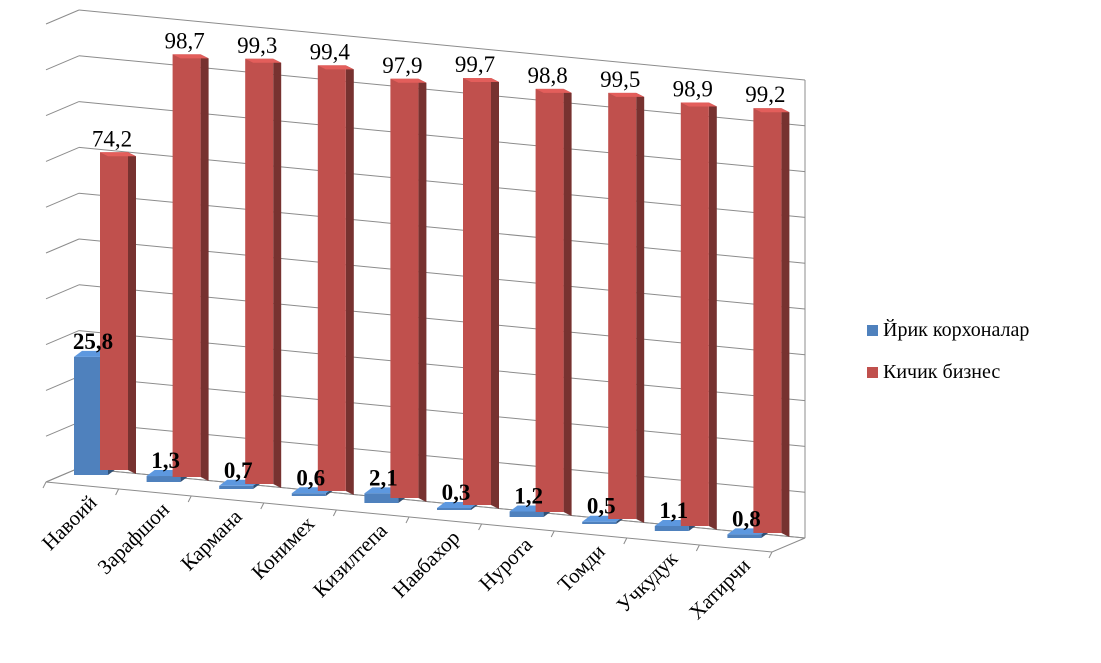 Image resolution: width=1101 pixels, height=663 pixels. What do you see at coordinates (456, 492) in the screenshot?
I see `data-label-blue: 0,3` at bounding box center [456, 492].